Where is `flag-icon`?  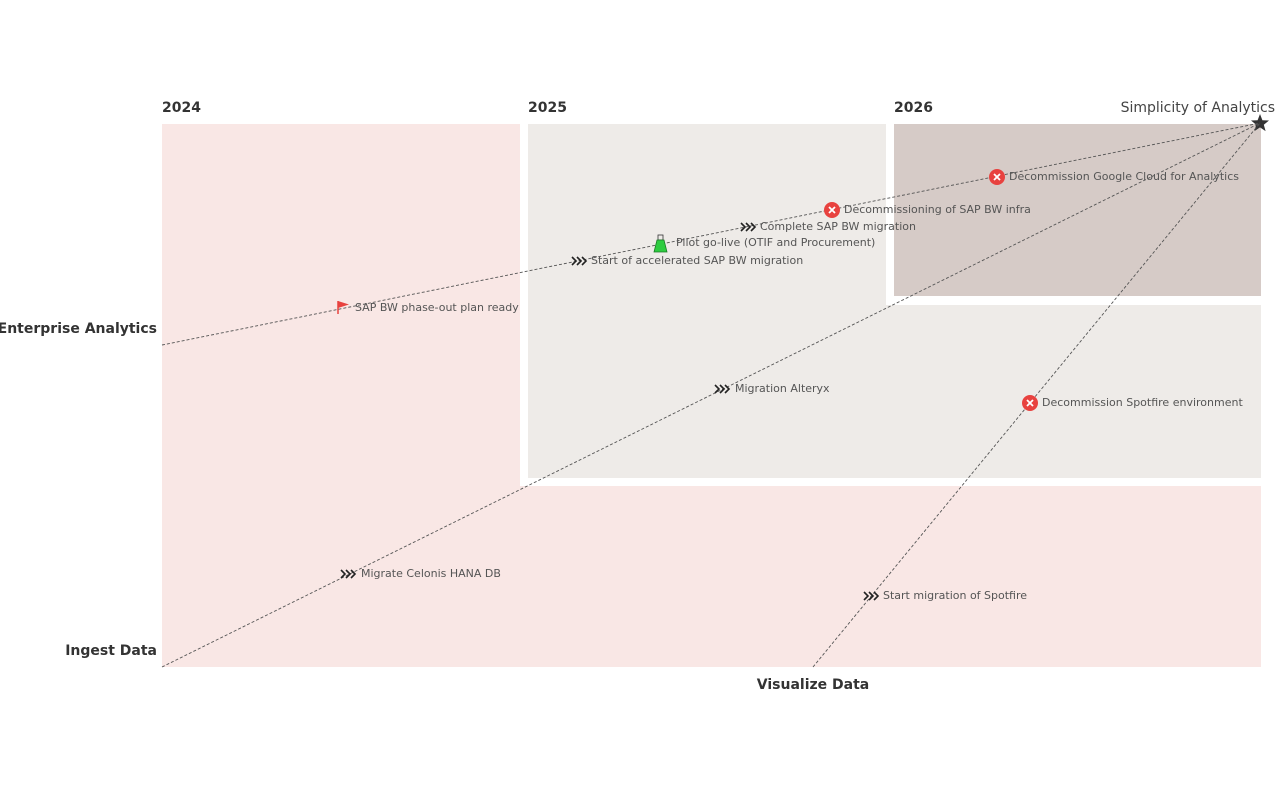
flag-icon is located at coordinates (343, 307).